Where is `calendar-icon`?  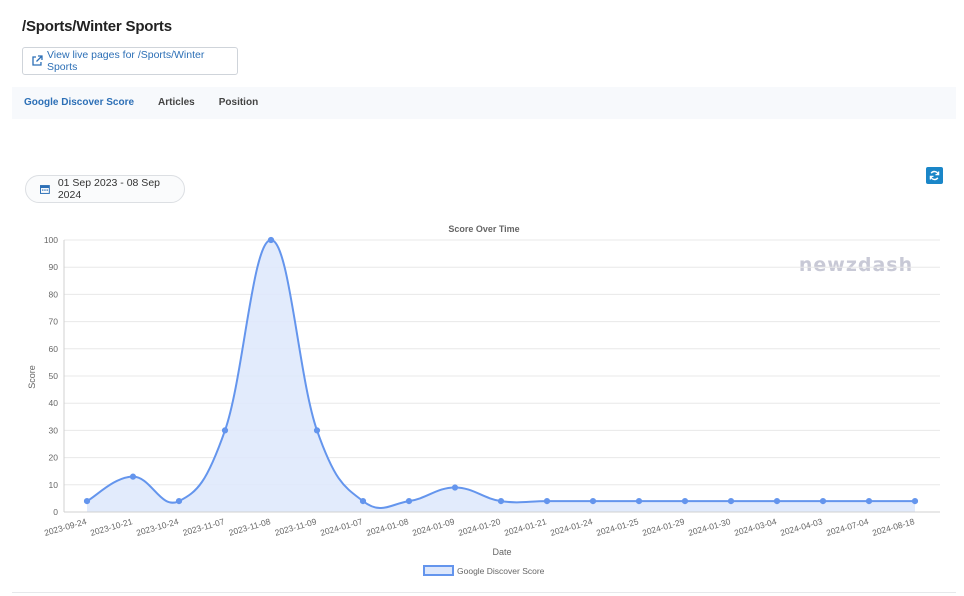
calendar-icon is located at coordinates (45, 189).